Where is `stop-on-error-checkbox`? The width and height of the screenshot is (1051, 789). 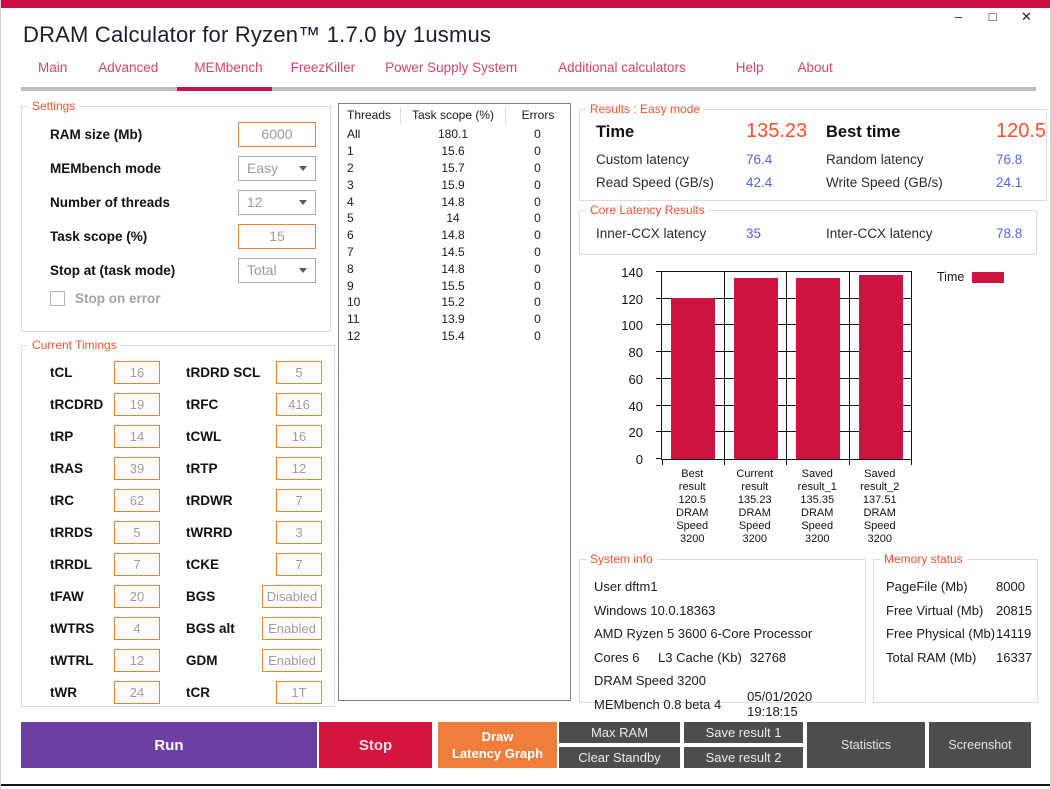 stop-on-error-checkbox is located at coordinates (57, 298).